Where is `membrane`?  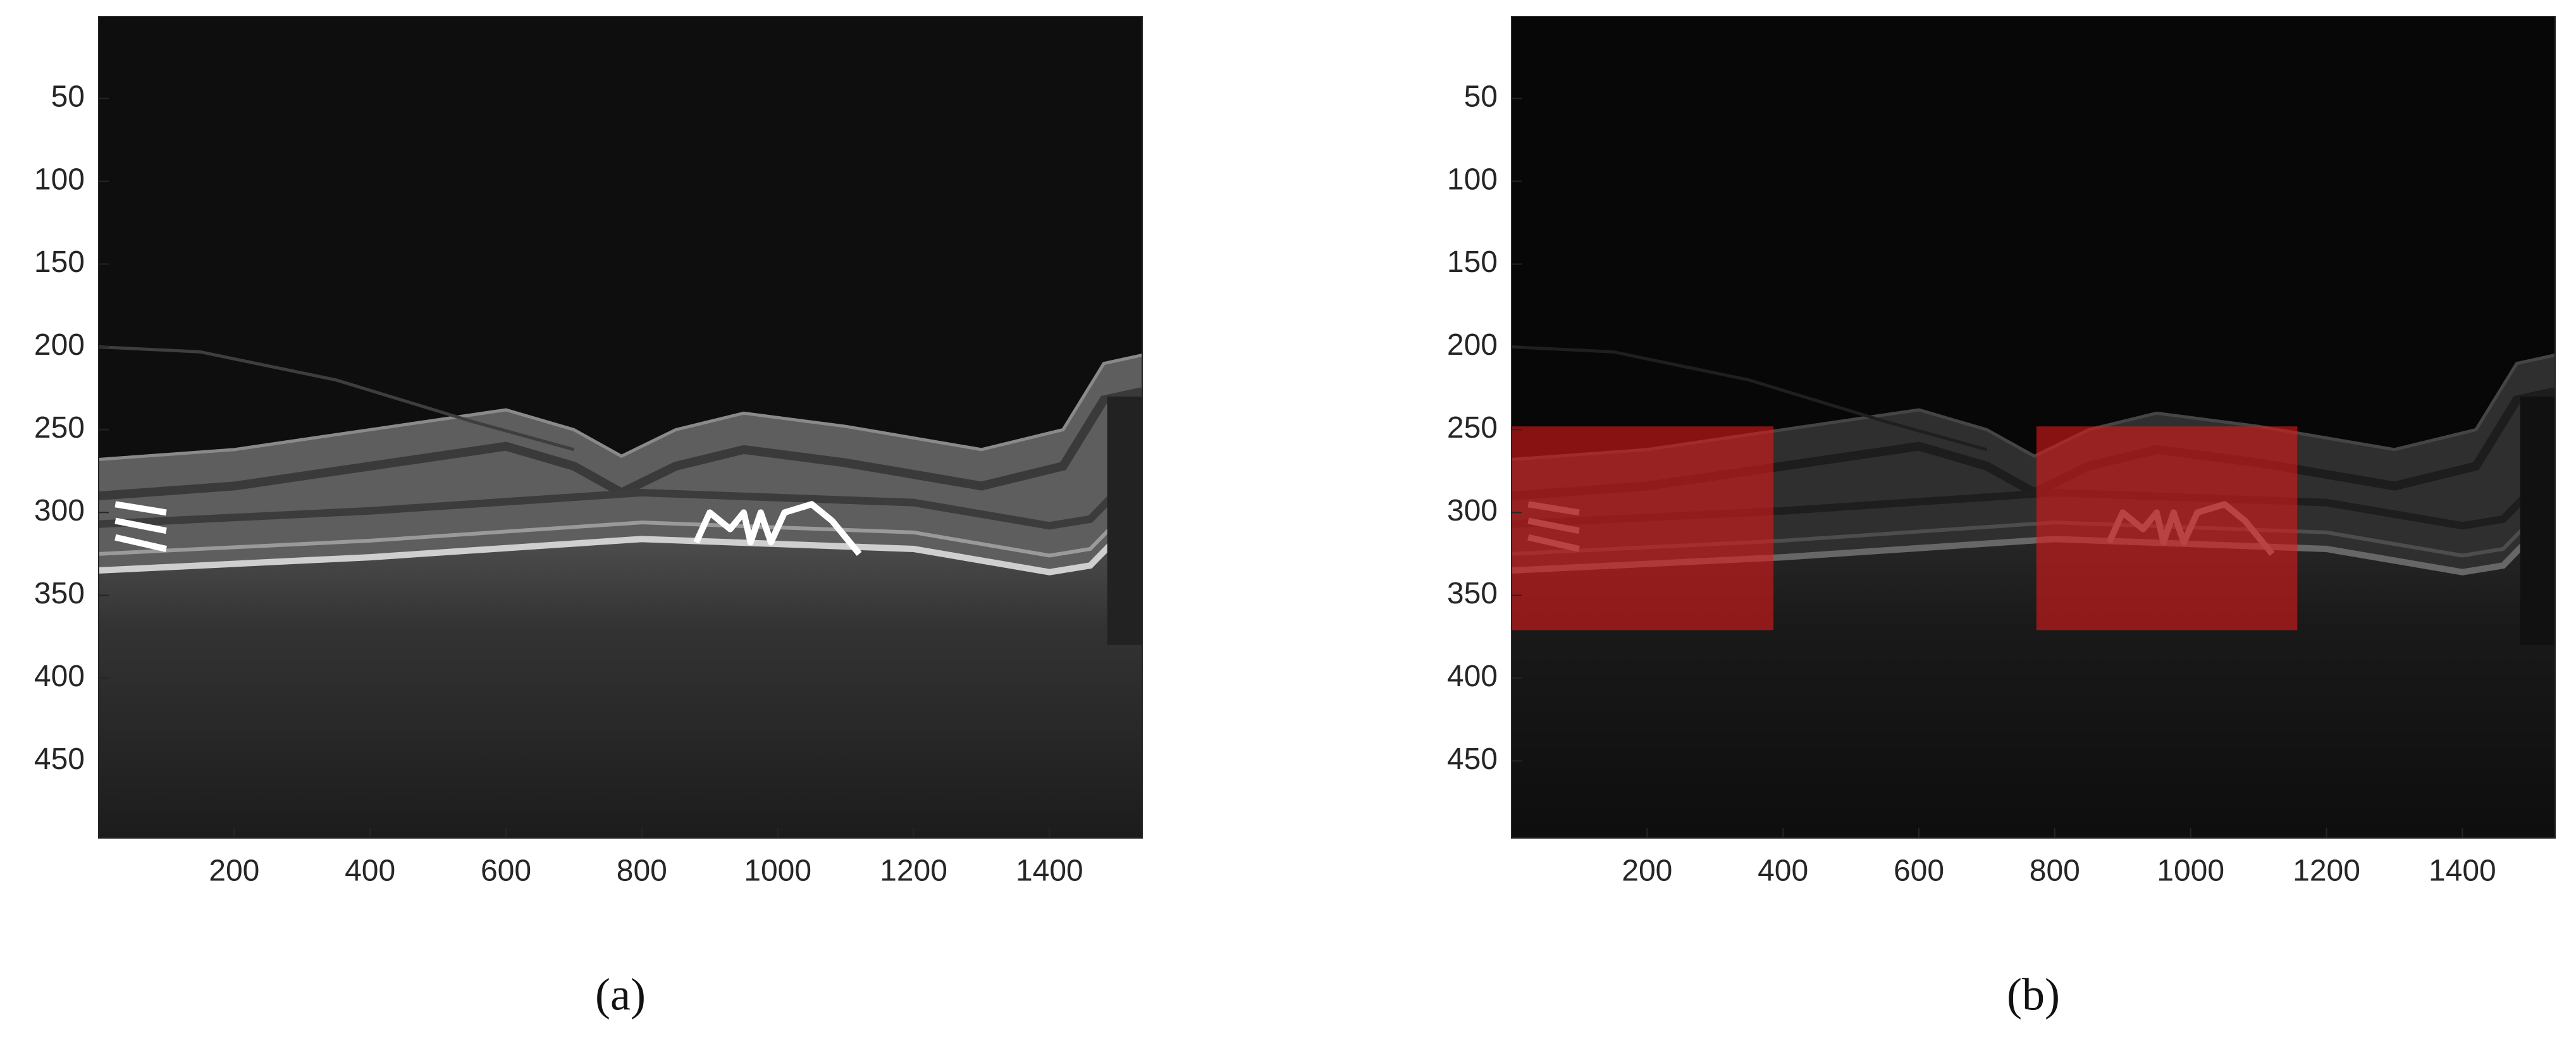
membrane is located at coordinates (337, 398).